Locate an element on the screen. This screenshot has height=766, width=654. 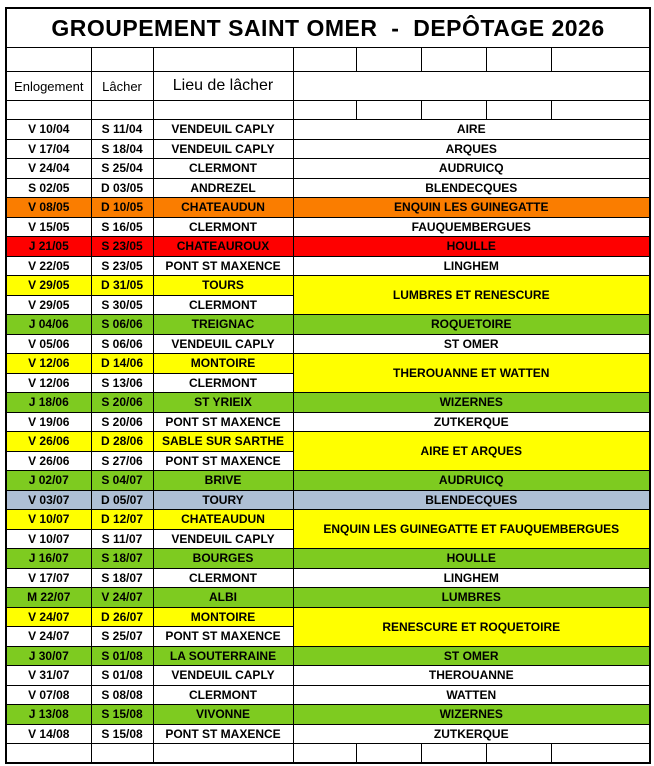
spacer-row-bottom is located at coordinates (328, 753).